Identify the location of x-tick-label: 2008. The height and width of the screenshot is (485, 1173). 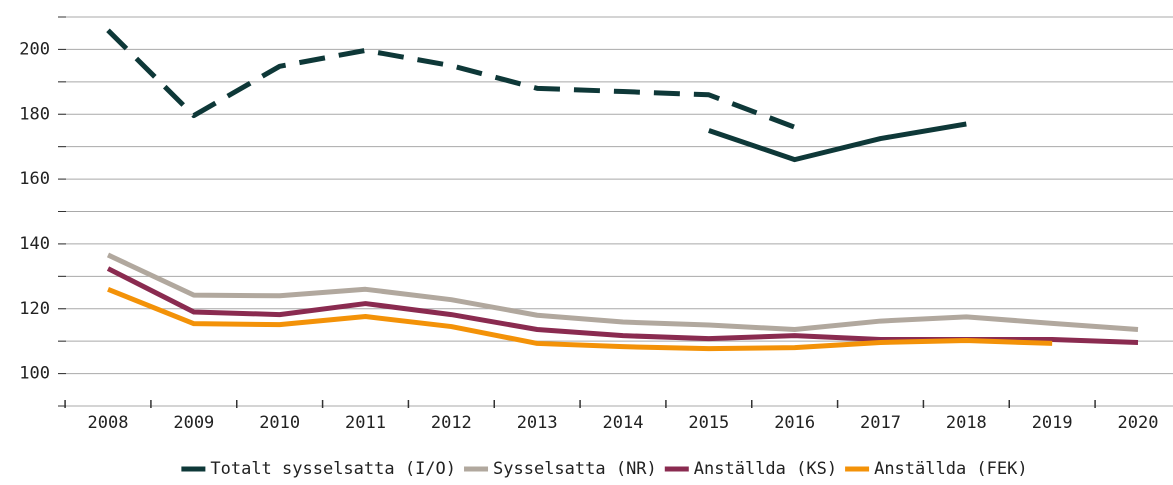
(108, 423).